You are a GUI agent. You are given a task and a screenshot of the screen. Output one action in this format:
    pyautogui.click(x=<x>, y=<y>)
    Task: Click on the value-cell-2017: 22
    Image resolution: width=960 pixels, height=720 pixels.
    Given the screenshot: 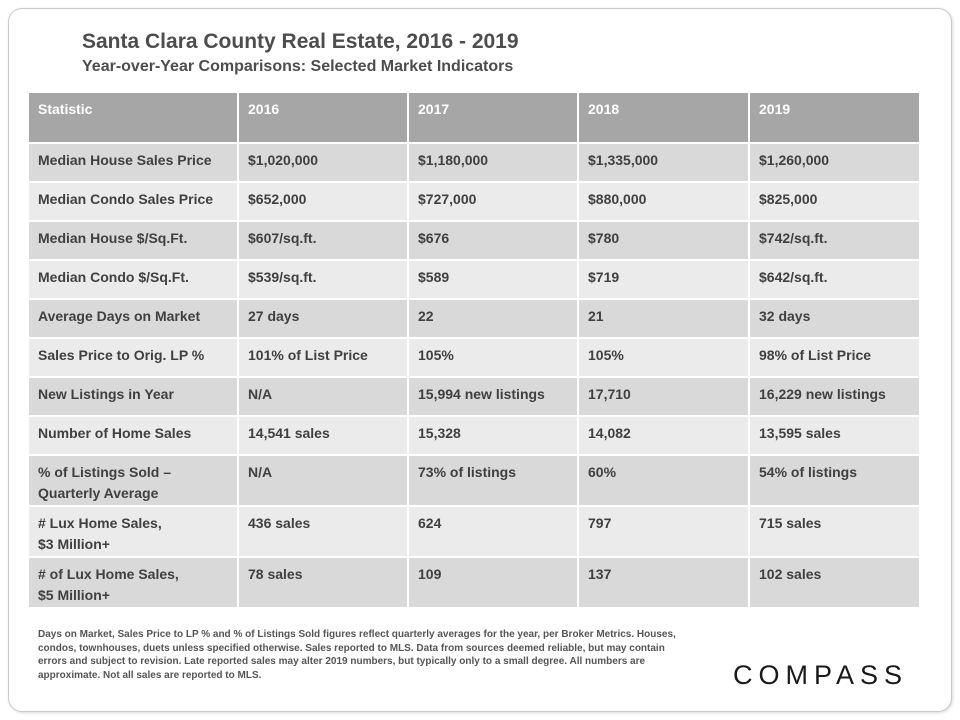 What is the action you would take?
    pyautogui.click(x=493, y=318)
    